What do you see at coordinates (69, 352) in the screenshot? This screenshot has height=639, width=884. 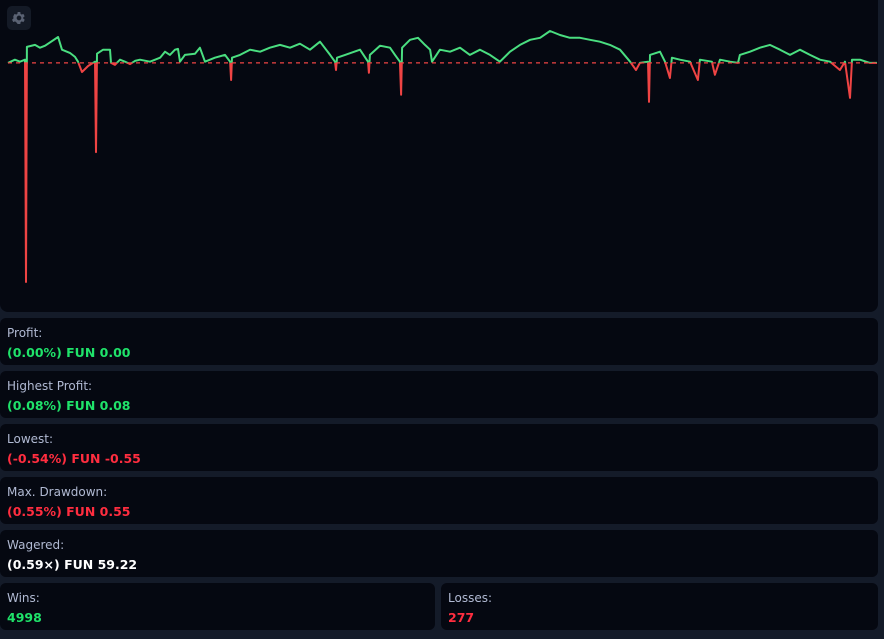 I see `profit-value: (0.00%) FUN 0.00` at bounding box center [69, 352].